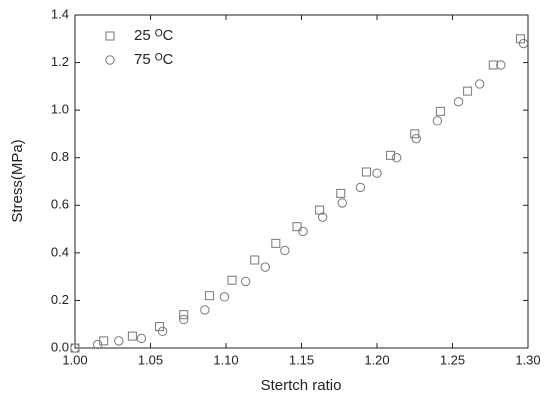 The width and height of the screenshot is (550, 401). Describe the element at coordinates (60, 346) in the screenshot. I see `y-tick-label: 0.0` at that location.